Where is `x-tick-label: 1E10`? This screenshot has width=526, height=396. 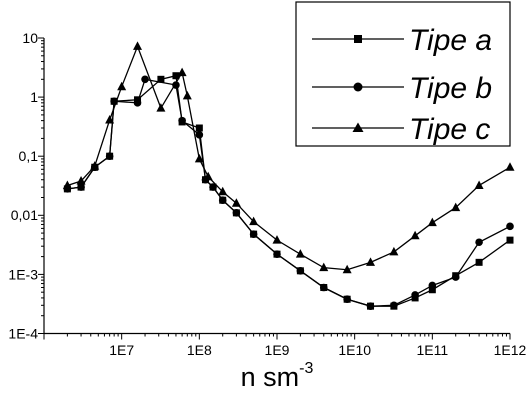
x-tick-label: 1E10 is located at coordinates (354, 350).